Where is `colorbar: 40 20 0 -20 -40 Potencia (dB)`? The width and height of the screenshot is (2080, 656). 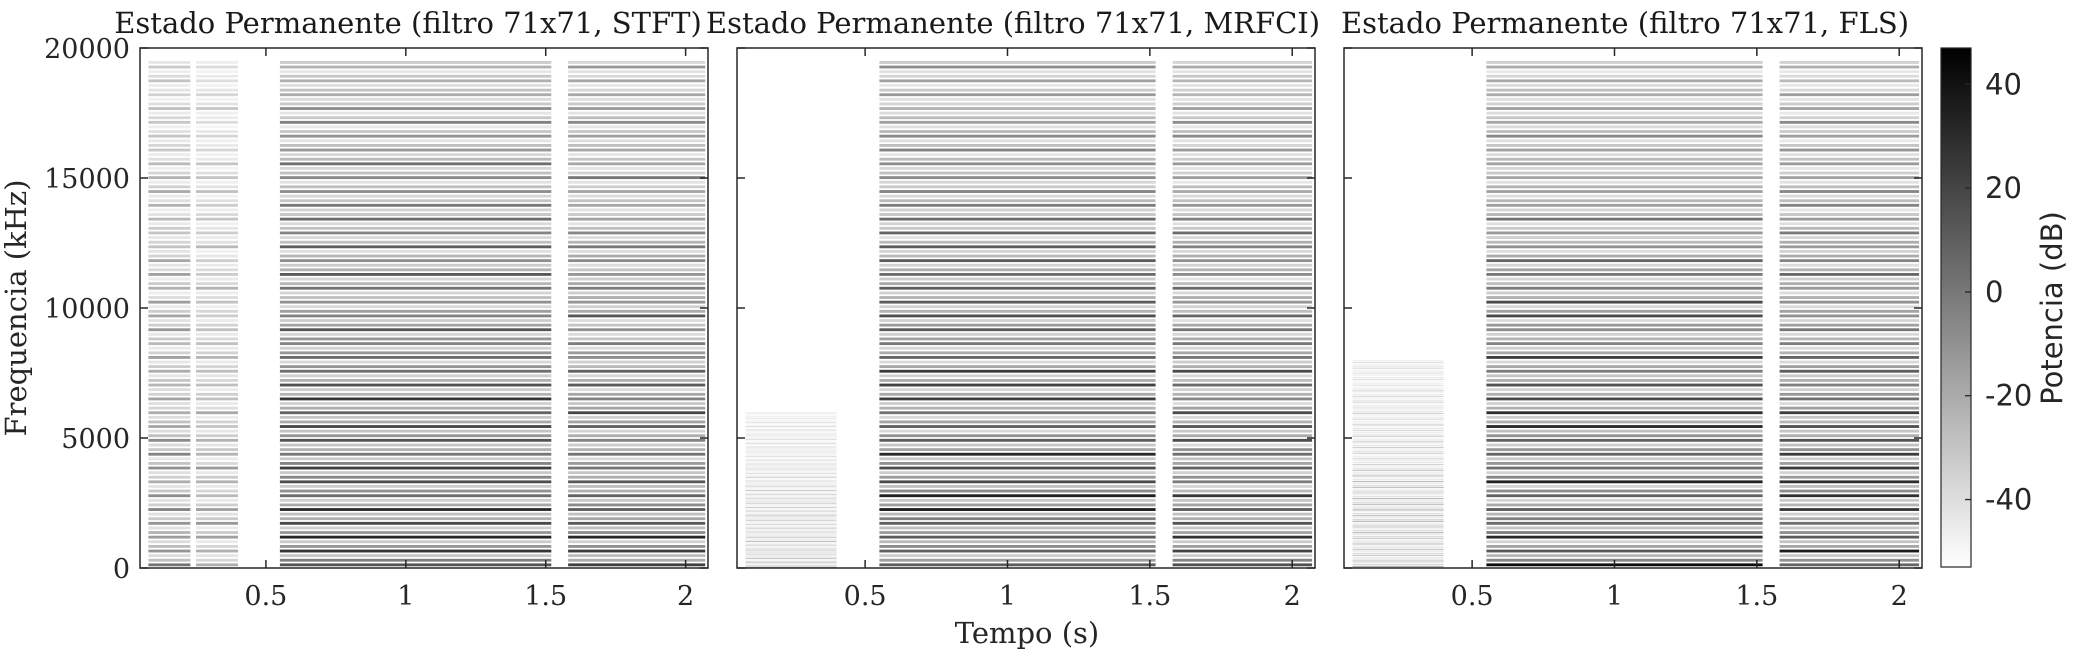
colorbar: 40 20 0 -20 -40 Potencia (dB) is located at coordinates (2004, 307).